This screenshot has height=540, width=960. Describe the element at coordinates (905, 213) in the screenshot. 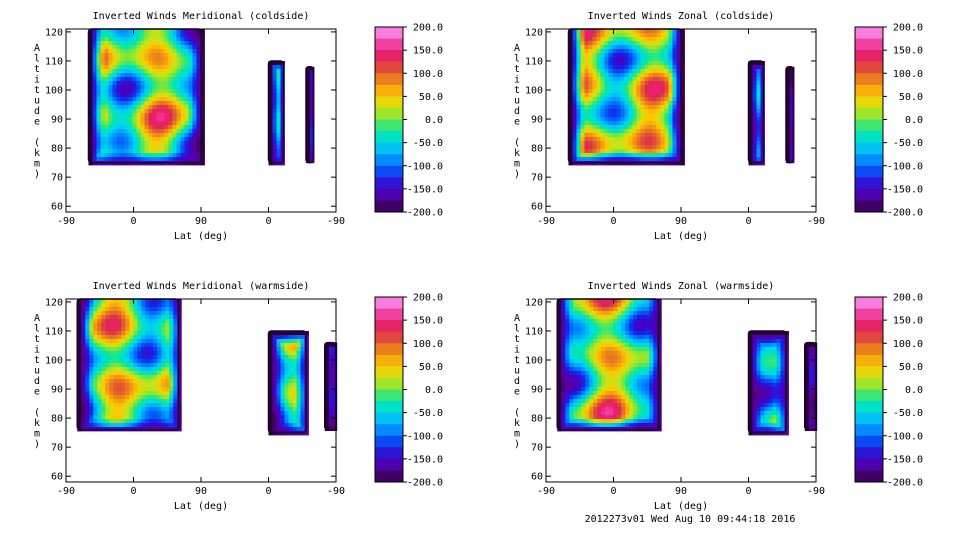

I see `colorbar-tick-label: -200.0` at that location.